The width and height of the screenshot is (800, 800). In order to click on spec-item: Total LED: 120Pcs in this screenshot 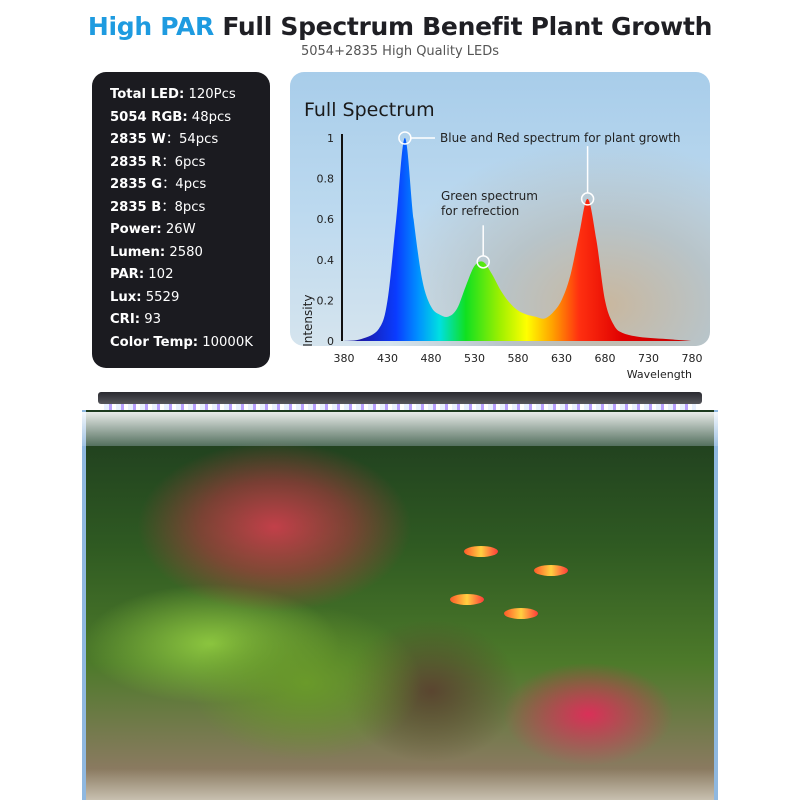, I will do `click(190, 95)`.